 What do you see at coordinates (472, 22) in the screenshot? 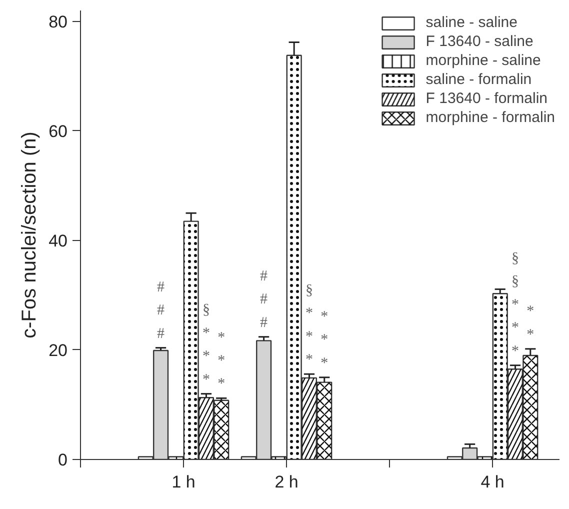
I see `legend-label: saline - saline` at bounding box center [472, 22].